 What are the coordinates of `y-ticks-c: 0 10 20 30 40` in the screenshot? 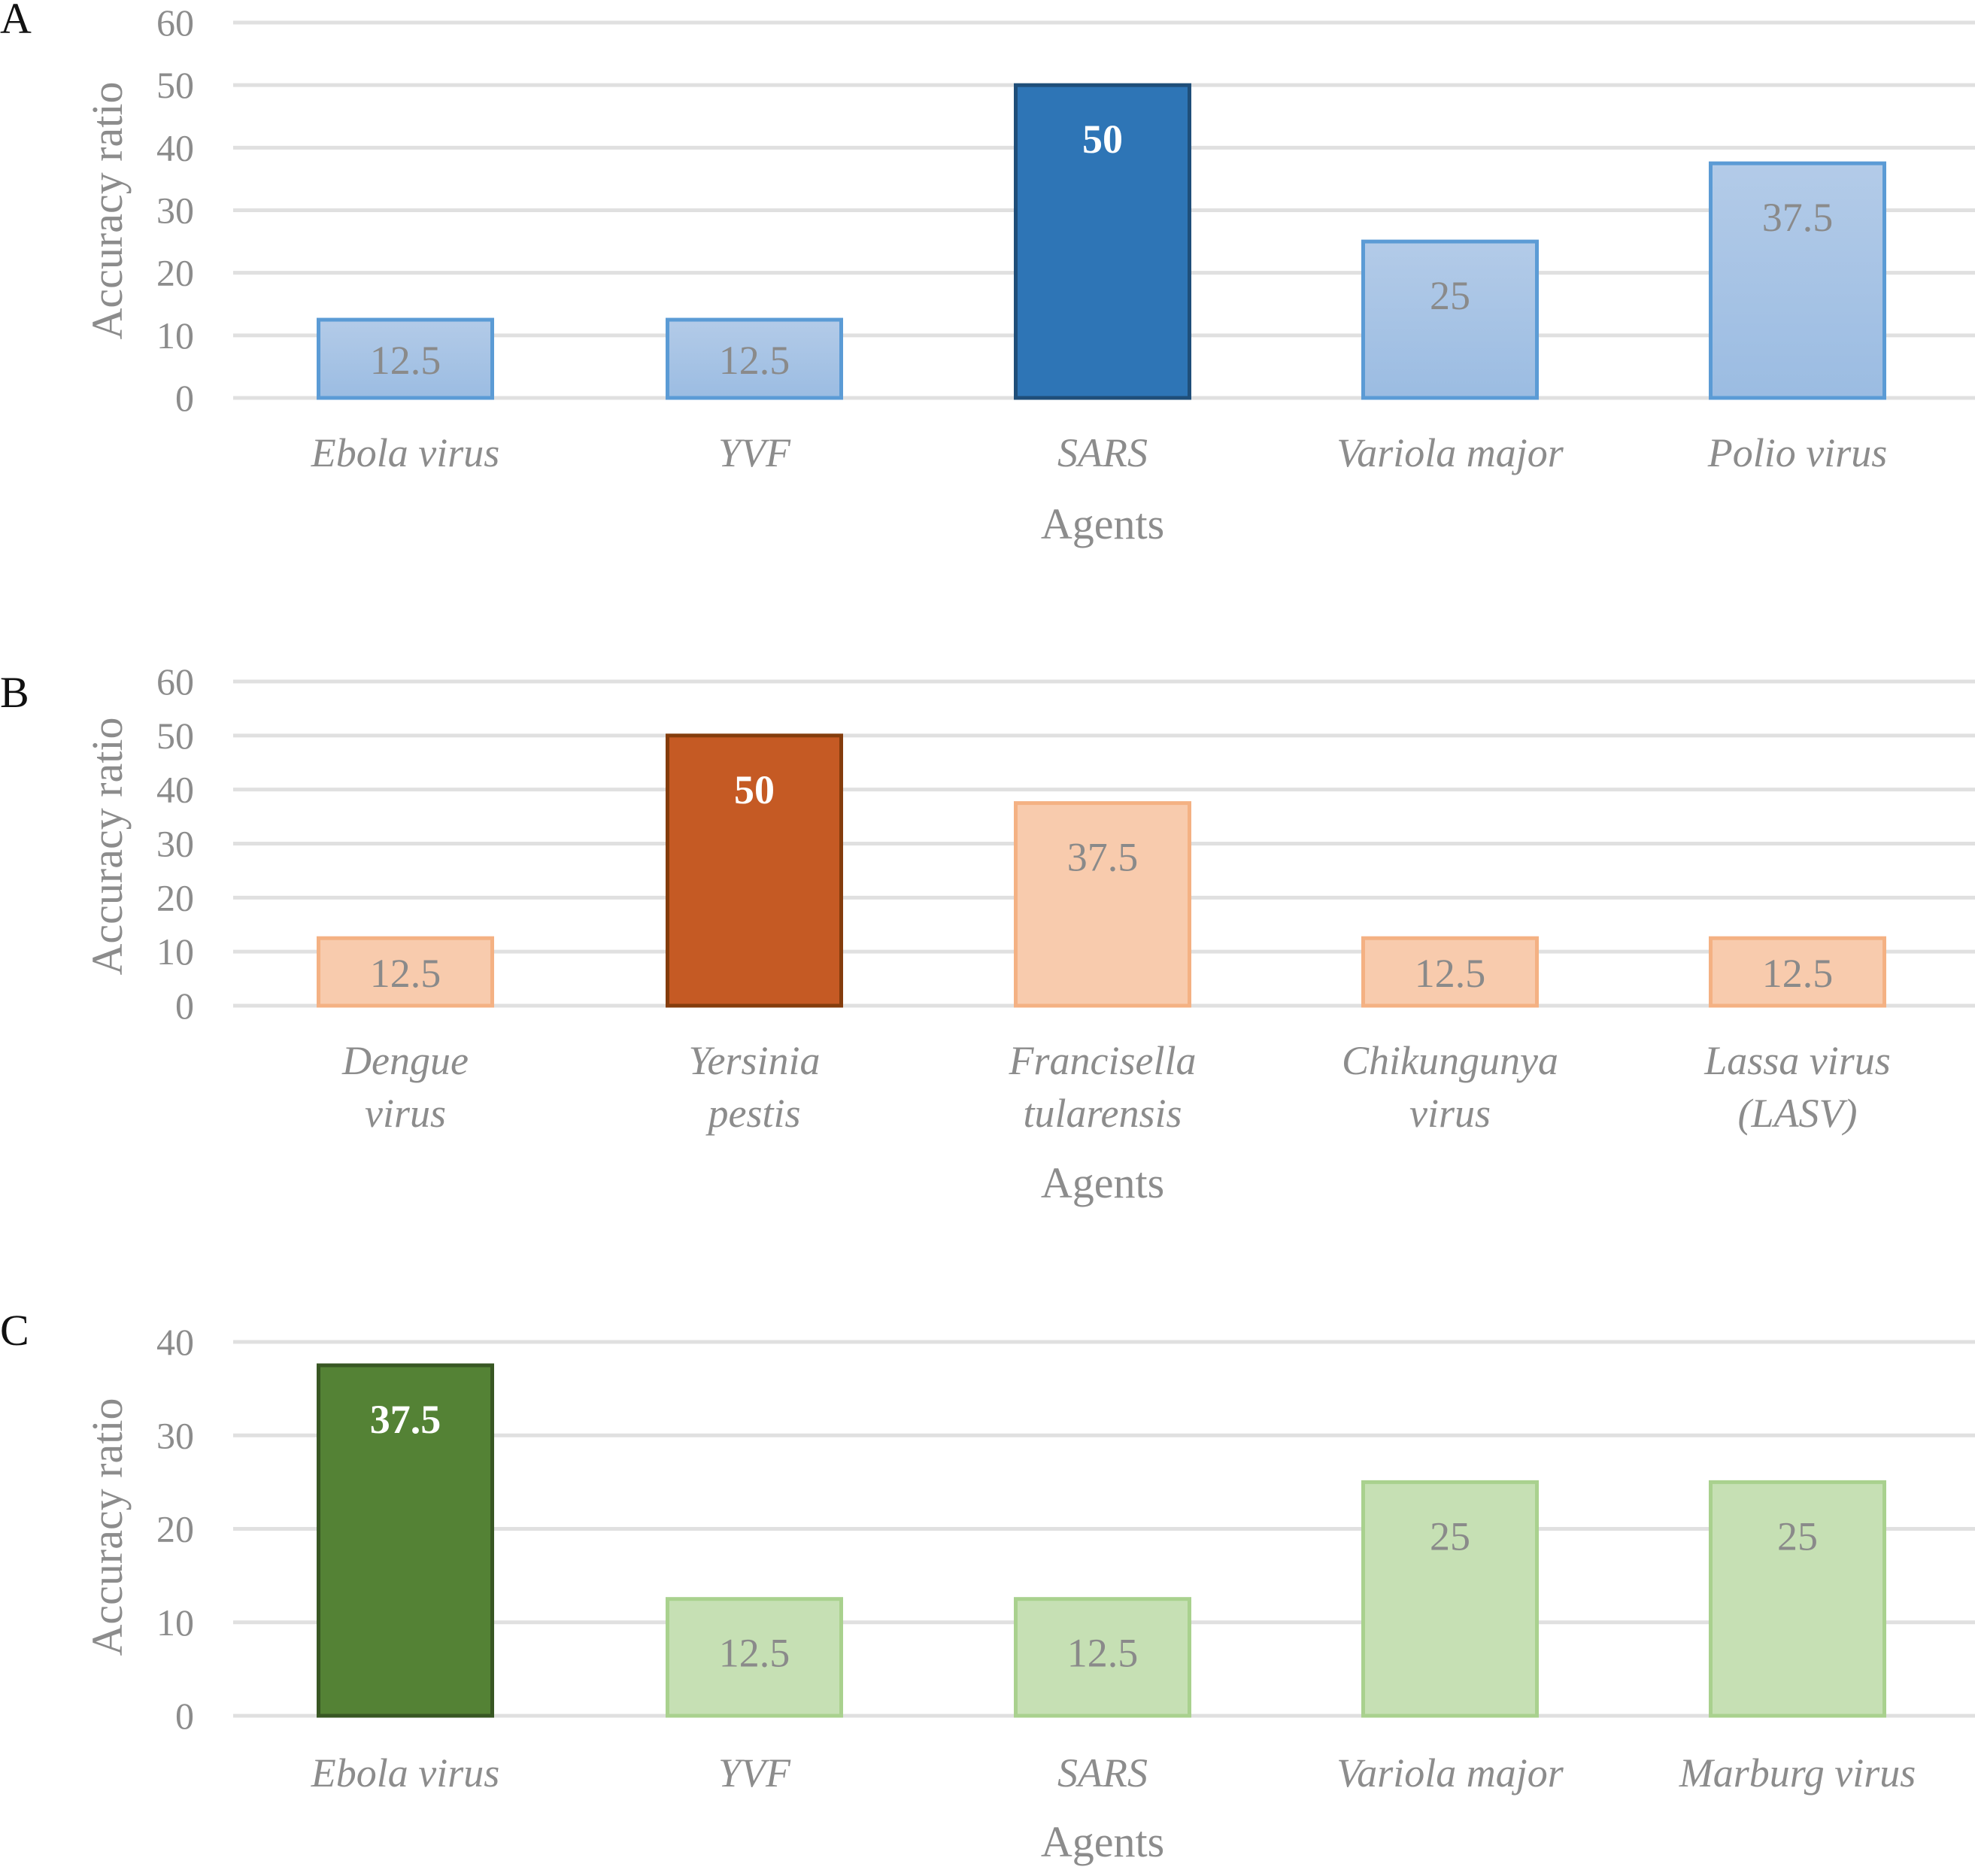 It's located at (175, 1529).